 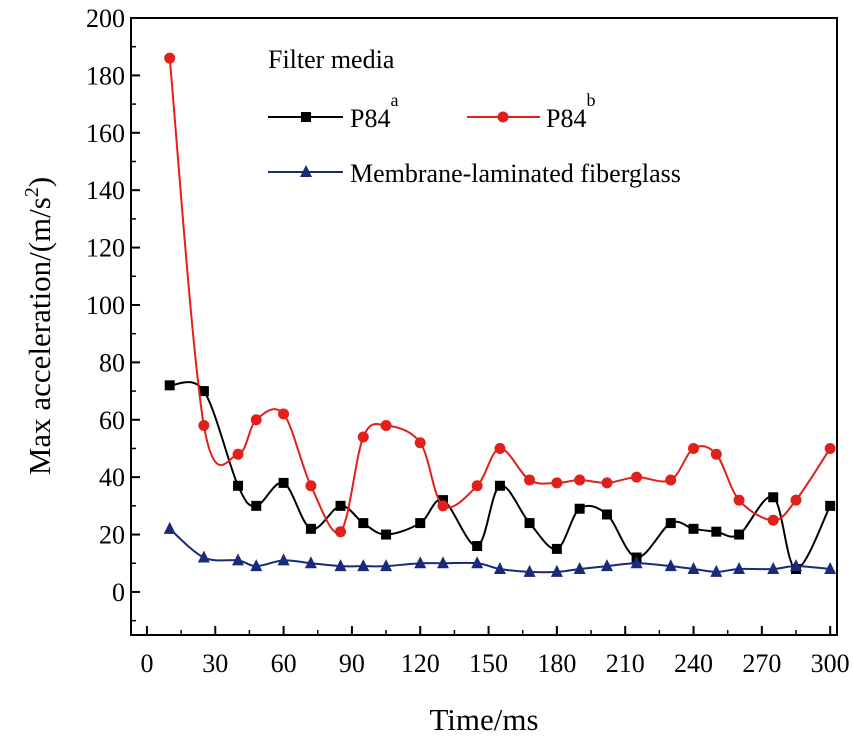 What do you see at coordinates (420, 663) in the screenshot?
I see `x-tick-label: 120` at bounding box center [420, 663].